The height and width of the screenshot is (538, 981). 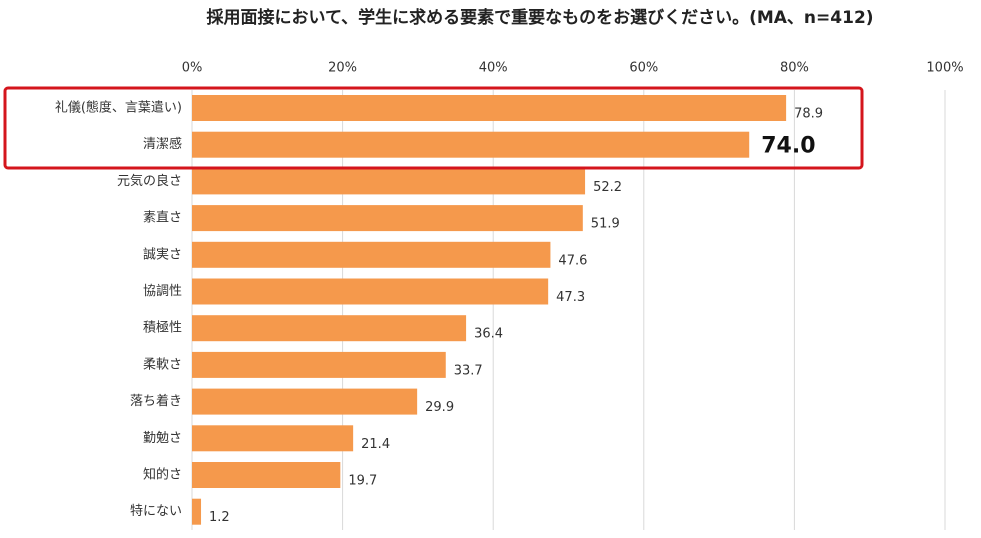 I want to click on x-tick-label: 60%, so click(x=643, y=68).